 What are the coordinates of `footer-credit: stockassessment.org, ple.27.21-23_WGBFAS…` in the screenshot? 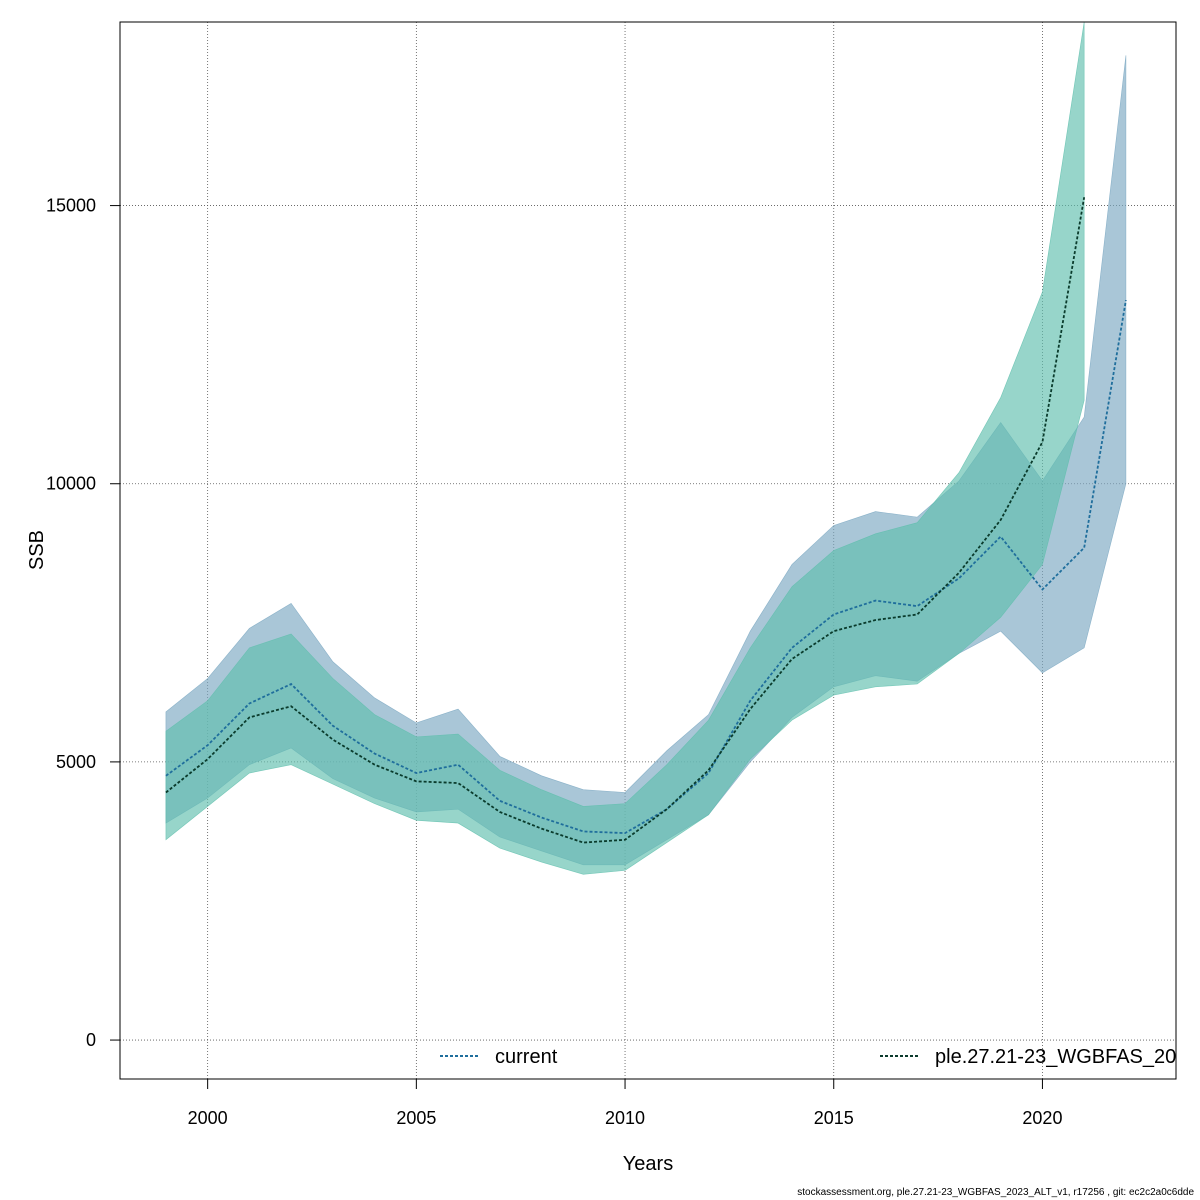 It's located at (995, 1192).